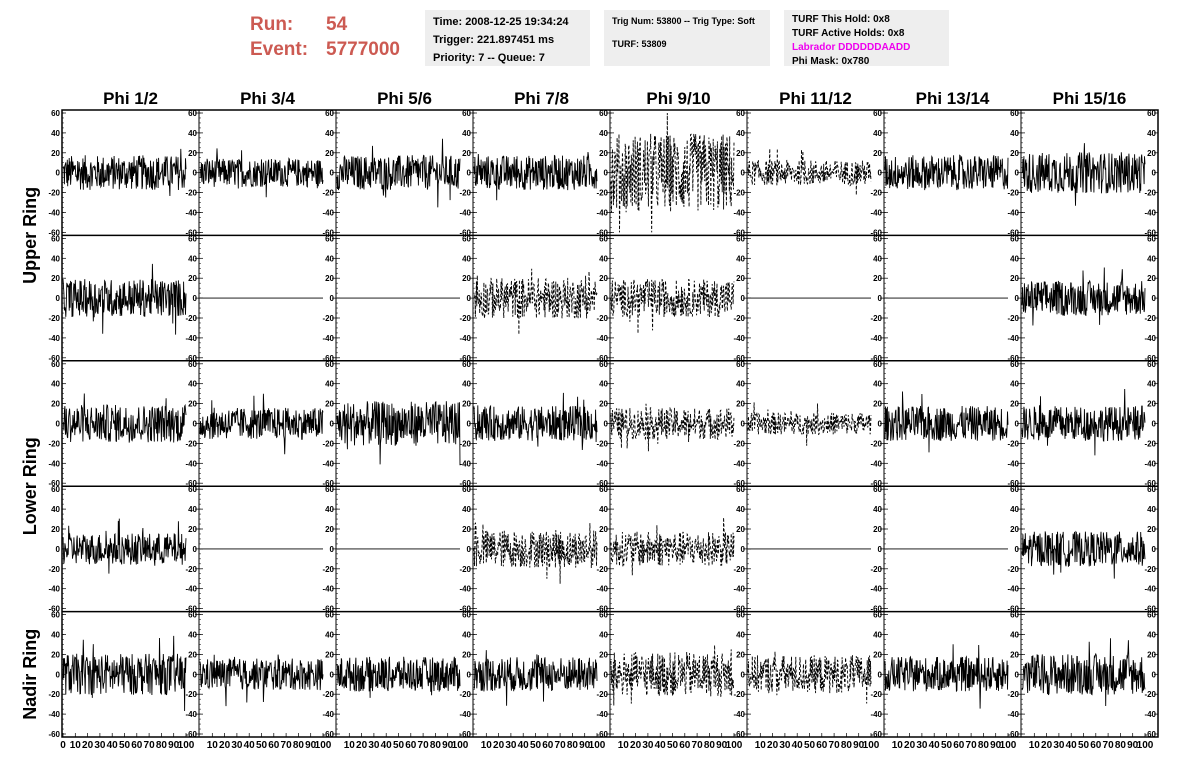 The image size is (1196, 772). Describe the element at coordinates (272, 24) in the screenshot. I see `run-label: Run:` at that location.